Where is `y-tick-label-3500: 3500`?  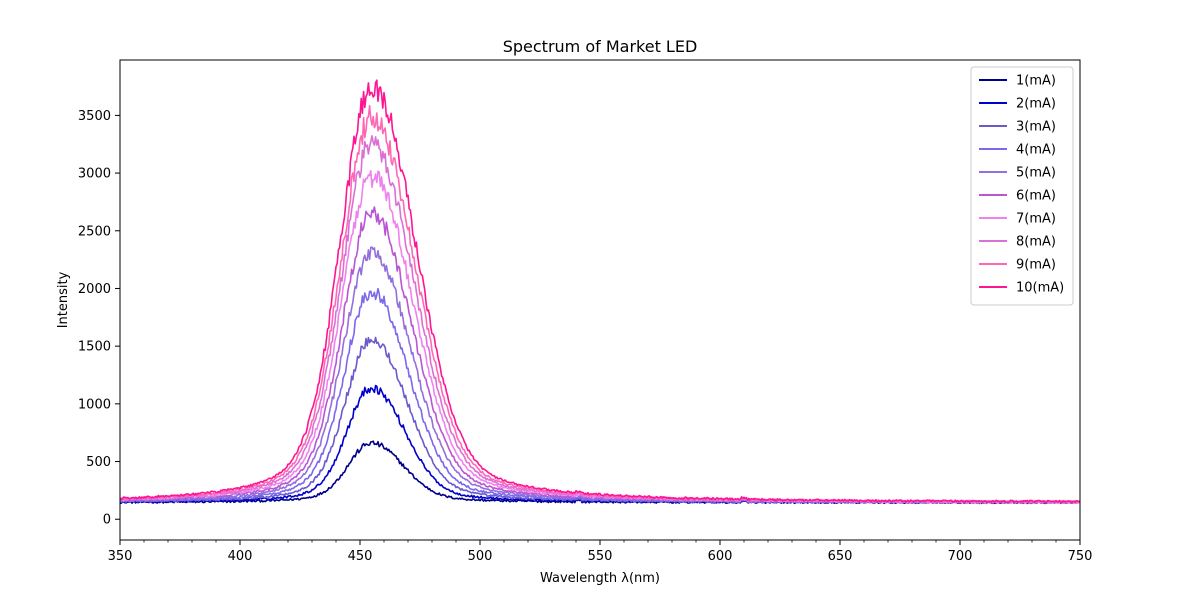 y-tick-label-3500: 3500 is located at coordinates (94, 116).